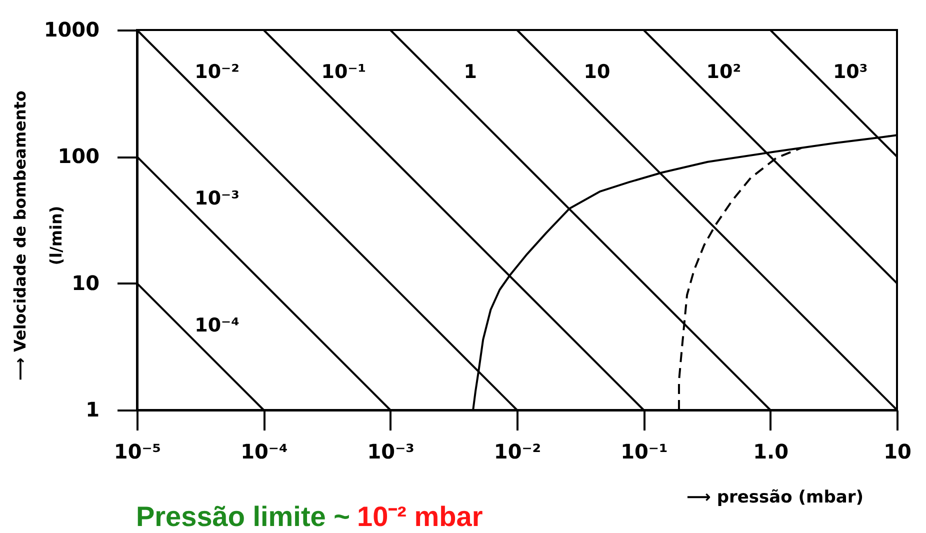 The image size is (926, 533). I want to click on x-tick-label: 10⁻², so click(518, 452).